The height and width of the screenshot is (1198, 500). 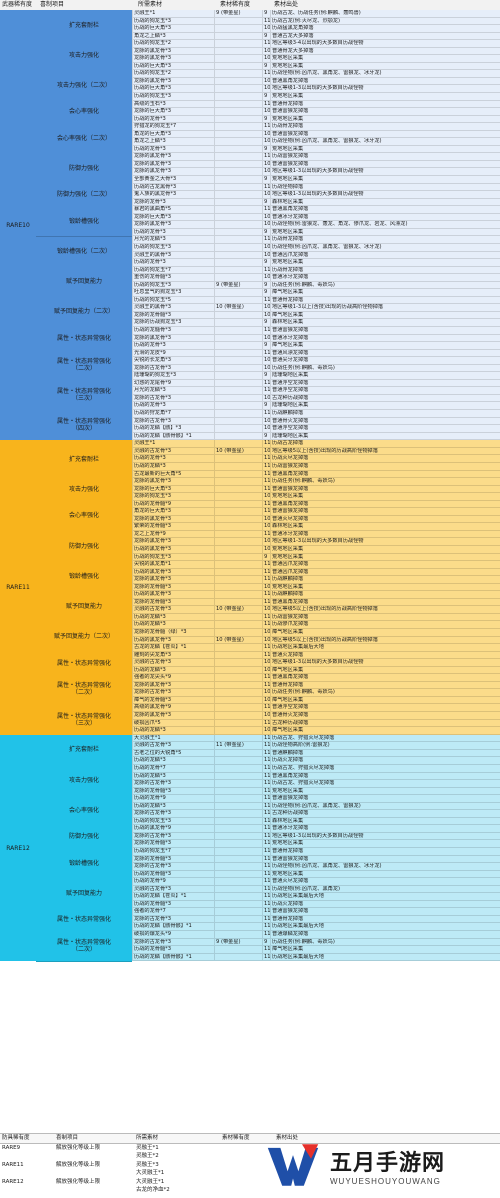 What do you see at coordinates (316, 550) in the screenshot?
I see `table-row: 历战的黑龙骨*3 10 荒地地区采集` at bounding box center [316, 550].